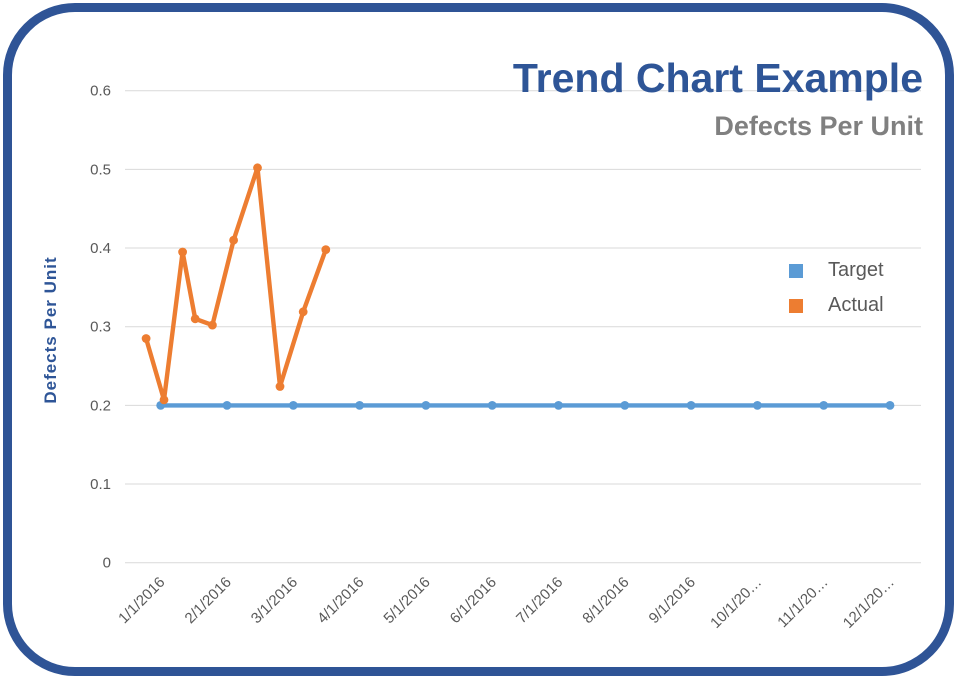 Image resolution: width=975 pixels, height=697 pixels. What do you see at coordinates (856, 305) in the screenshot?
I see `legend-label-actual: Actual` at bounding box center [856, 305].